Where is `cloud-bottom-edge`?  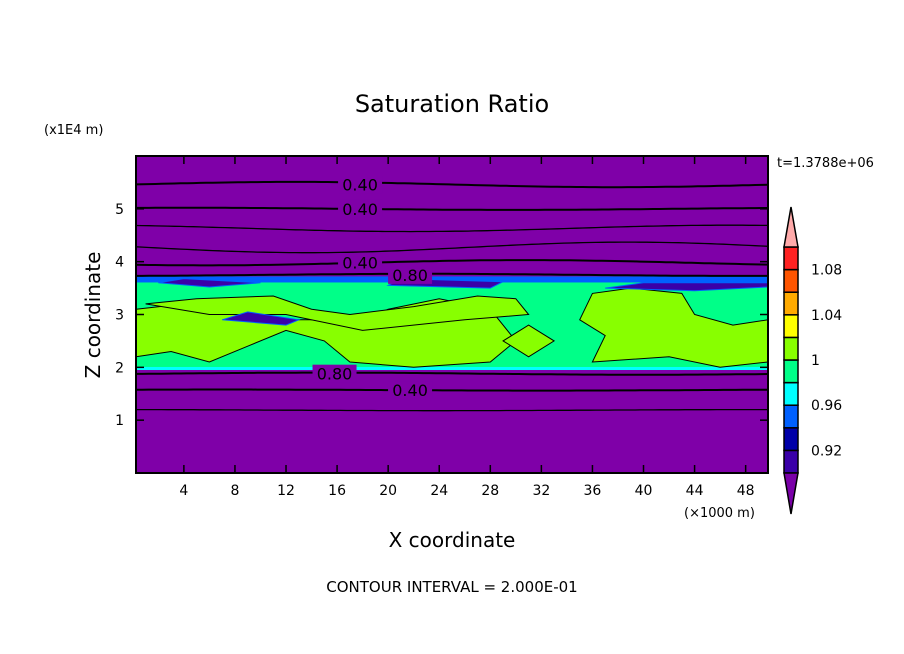
cloud-bottom-edge is located at coordinates (452, 368).